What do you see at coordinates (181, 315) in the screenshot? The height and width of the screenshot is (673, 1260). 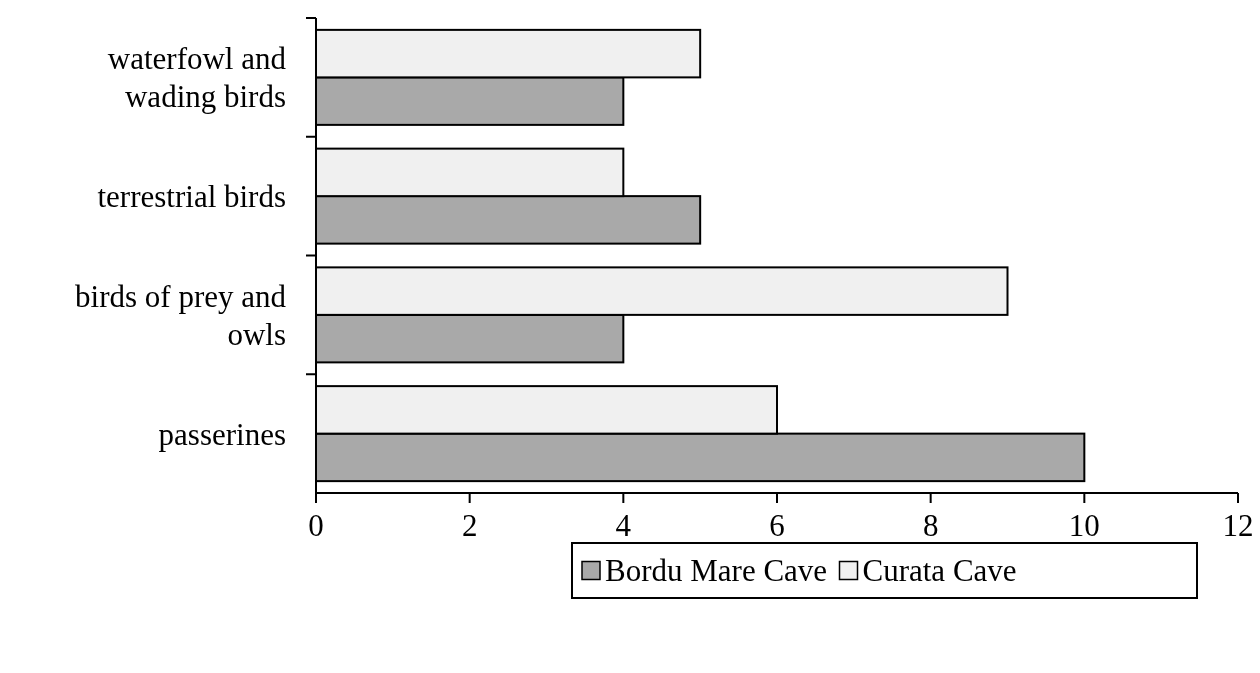 I see `y-tick-label: birds of prey and owls` at bounding box center [181, 315].